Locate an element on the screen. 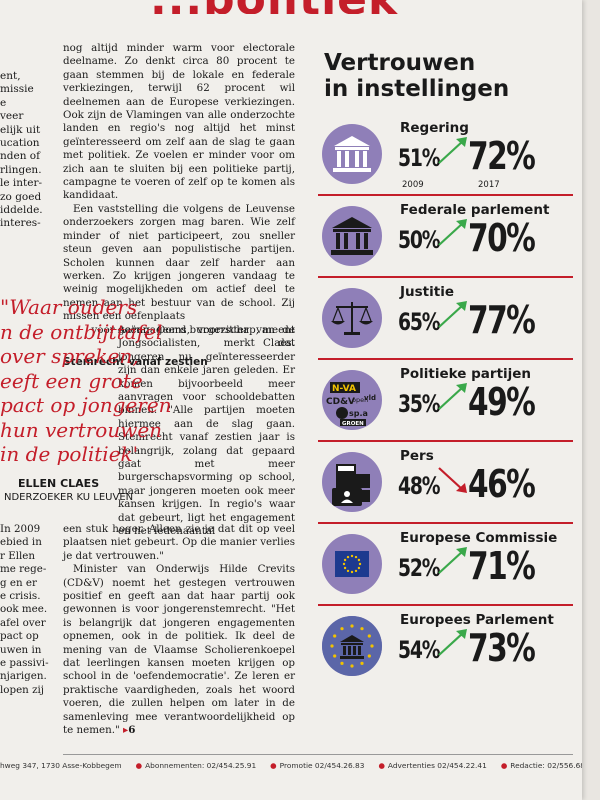 This screenshot has width=600, height=800. eu-flag-icon is located at coordinates (352, 564).